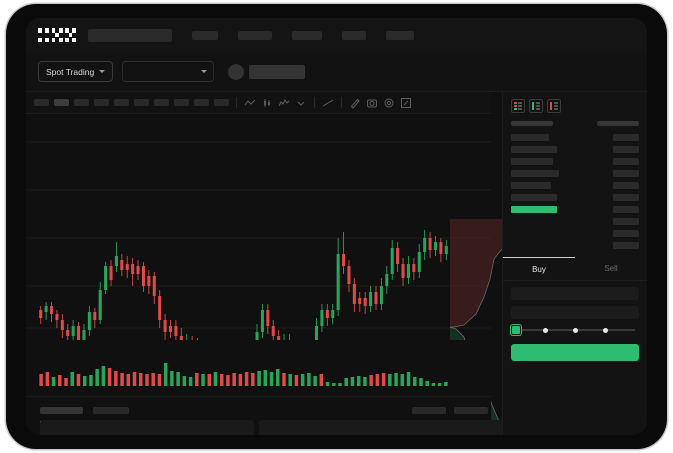  I want to click on orderbook-bids-icon, so click(536, 106).